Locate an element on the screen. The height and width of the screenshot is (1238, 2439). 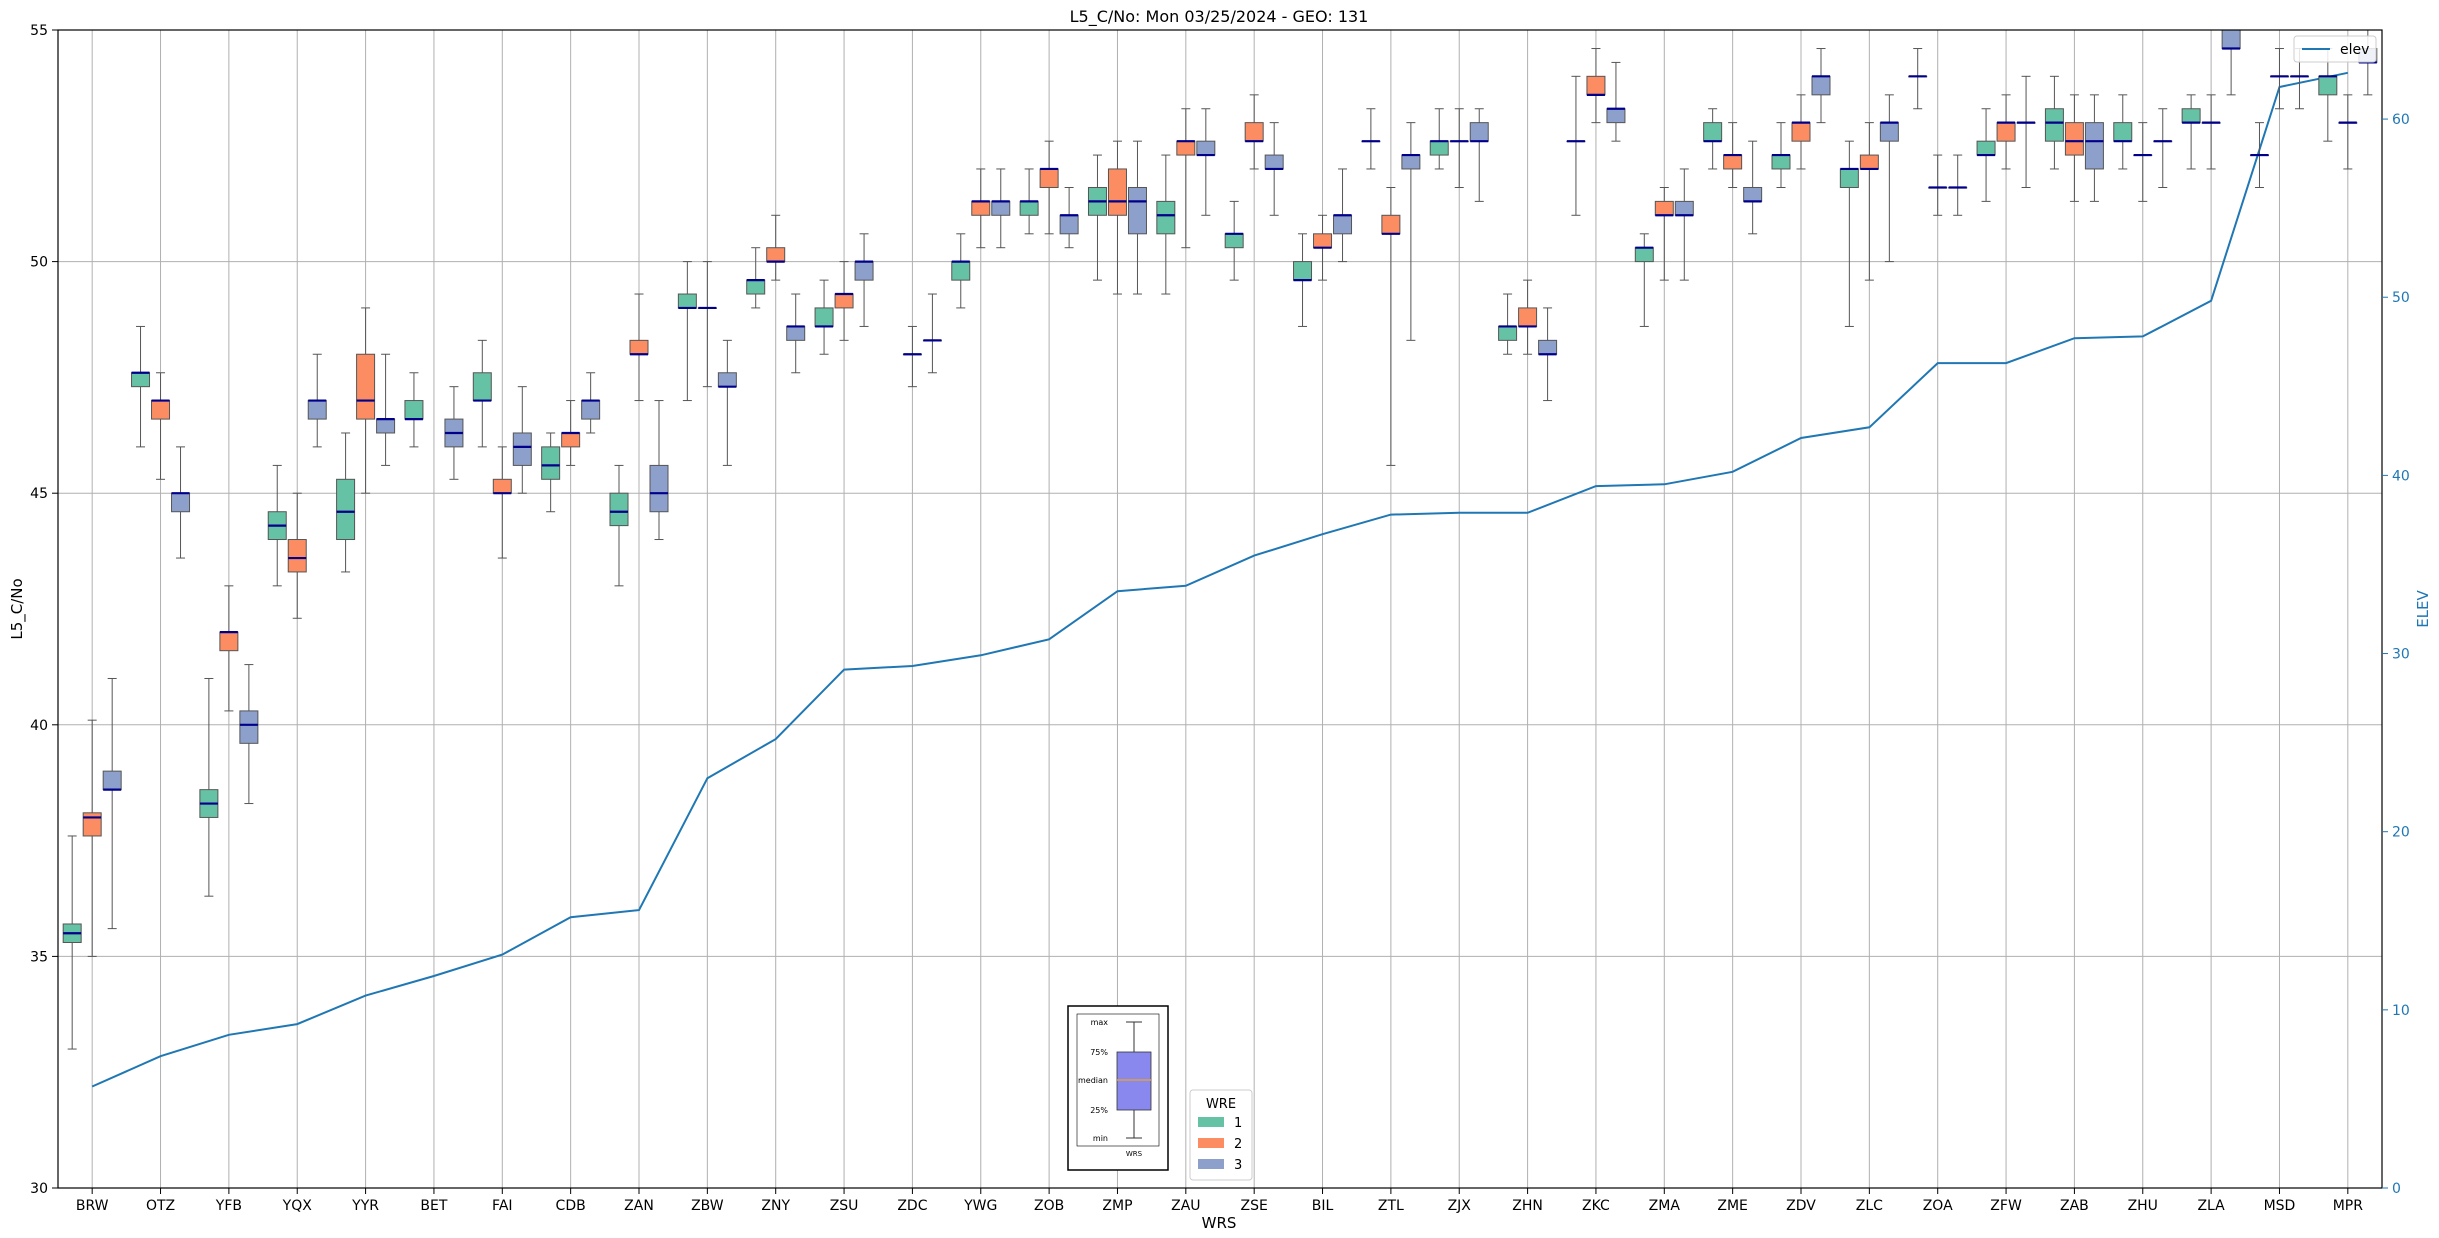
box-ZOA-wre1 is located at coordinates (1918, 79).